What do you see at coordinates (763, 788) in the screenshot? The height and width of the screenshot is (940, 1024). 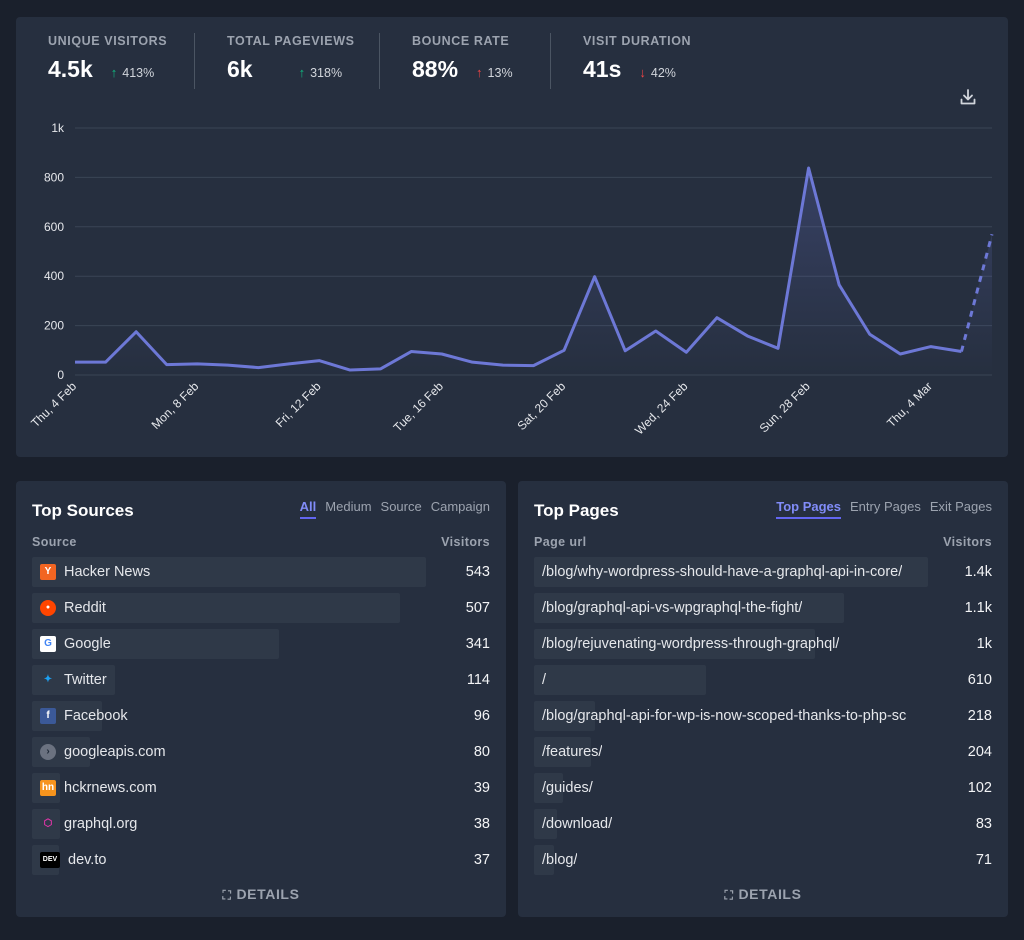 I see `list-item: /guides/102` at bounding box center [763, 788].